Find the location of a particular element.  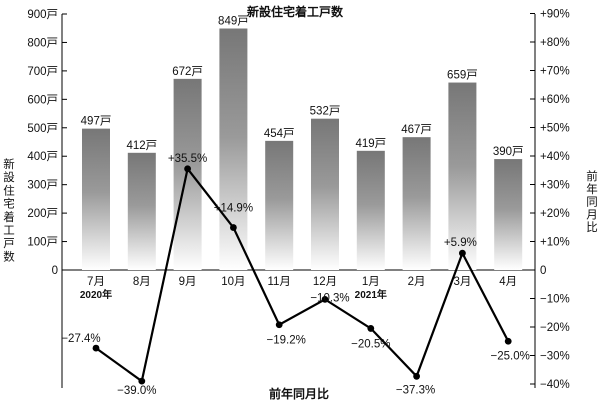

right-tick-label: +50% is located at coordinates (555, 129).